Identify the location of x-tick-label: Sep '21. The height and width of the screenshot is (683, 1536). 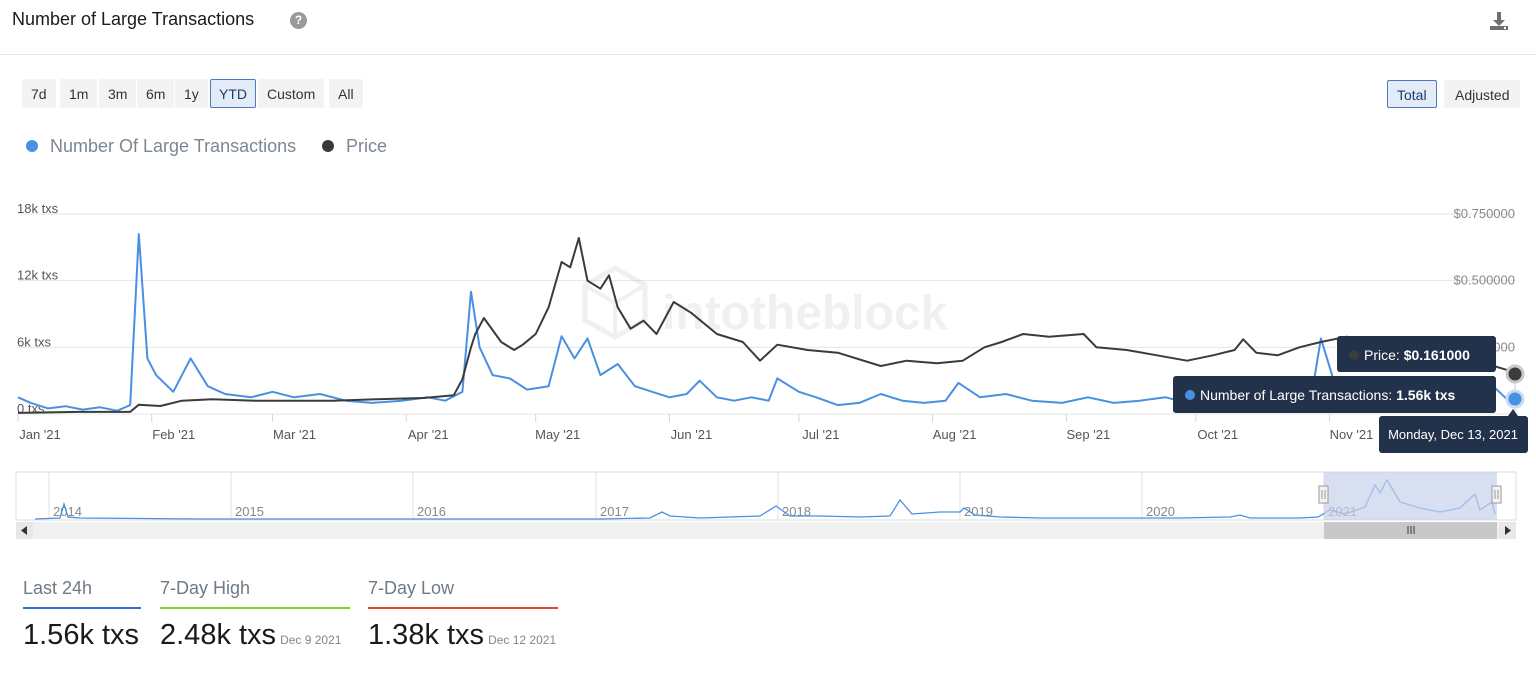
(1088, 434).